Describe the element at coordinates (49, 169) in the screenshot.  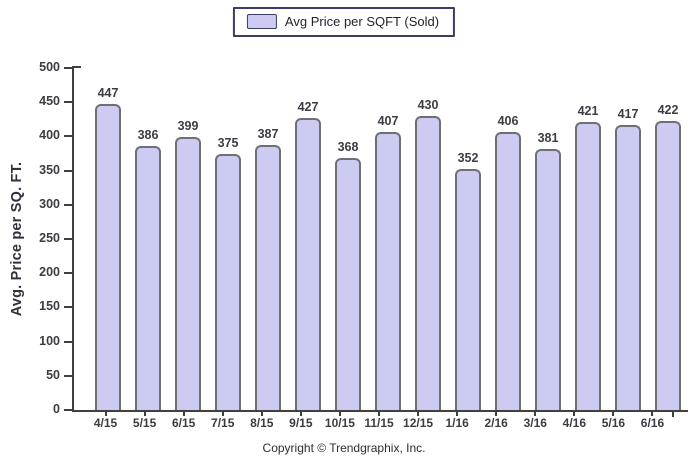
I see `y-tick-label: 350` at that location.